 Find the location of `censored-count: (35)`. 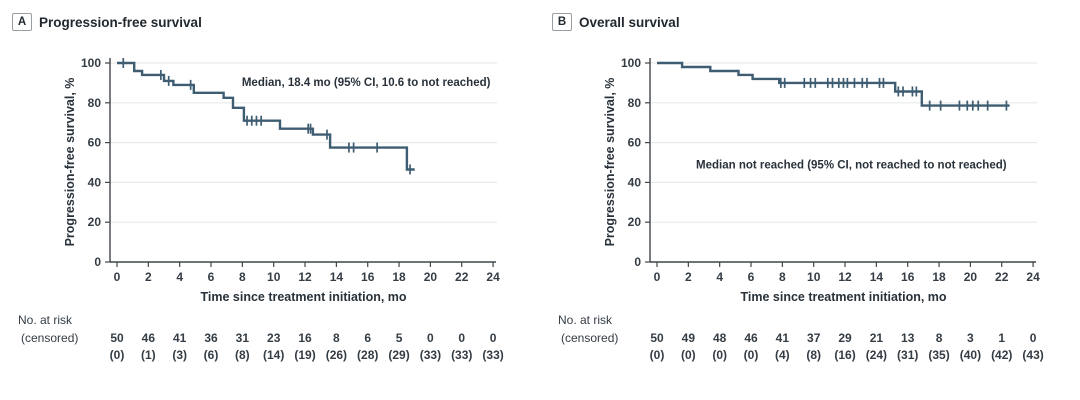

censored-count: (35) is located at coordinates (938, 355).